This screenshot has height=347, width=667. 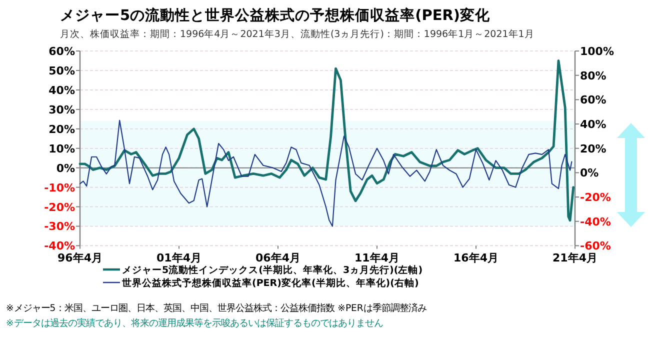 What do you see at coordinates (179, 258) in the screenshot?
I see `x-tick-label: 01年4月` at bounding box center [179, 258].